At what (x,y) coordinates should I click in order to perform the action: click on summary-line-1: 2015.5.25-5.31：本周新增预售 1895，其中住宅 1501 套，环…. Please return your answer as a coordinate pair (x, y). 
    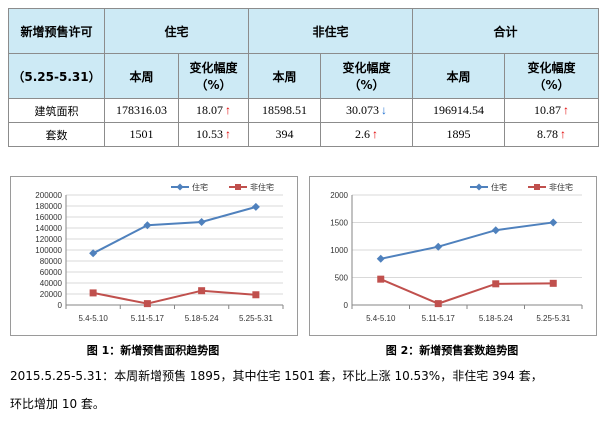
    Looking at the image, I should click on (276, 376).